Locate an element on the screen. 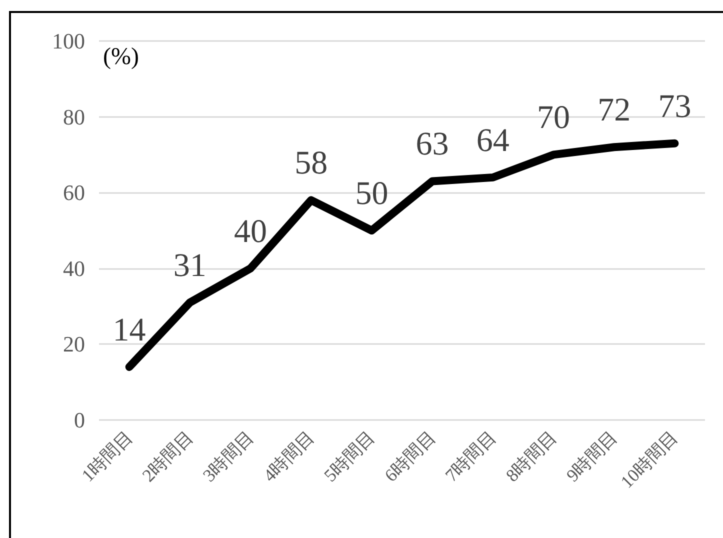 This screenshot has height=538, width=723. data-label: 72 is located at coordinates (614, 110).